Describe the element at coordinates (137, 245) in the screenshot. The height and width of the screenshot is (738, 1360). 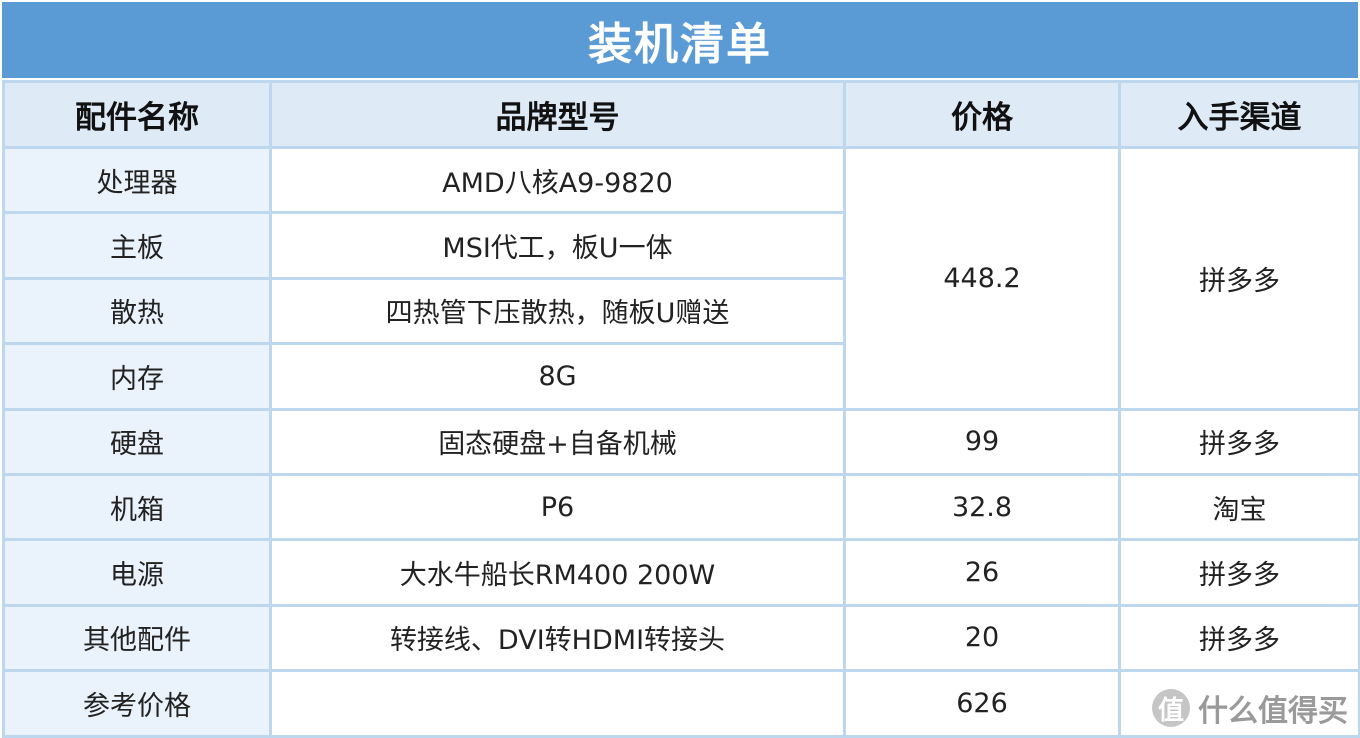
I see `part-name-cell: 主板` at that location.